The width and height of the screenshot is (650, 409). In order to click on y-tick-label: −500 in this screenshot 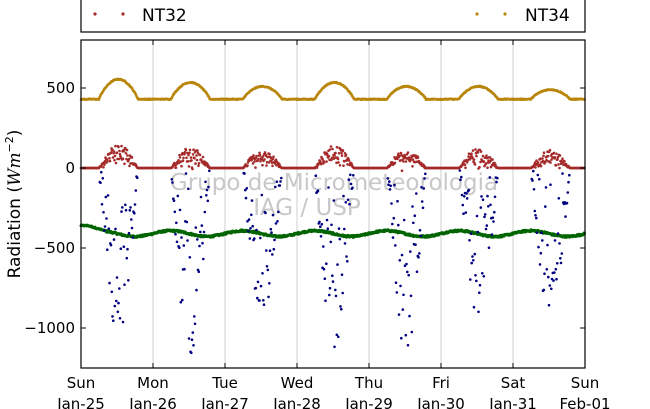, I will do `click(54, 248)`.